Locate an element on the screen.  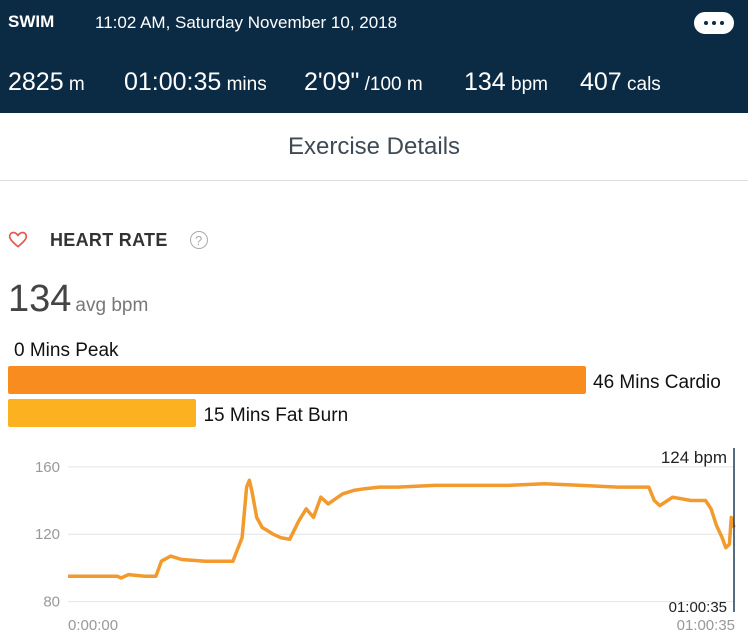
more-options-button is located at coordinates (714, 23).